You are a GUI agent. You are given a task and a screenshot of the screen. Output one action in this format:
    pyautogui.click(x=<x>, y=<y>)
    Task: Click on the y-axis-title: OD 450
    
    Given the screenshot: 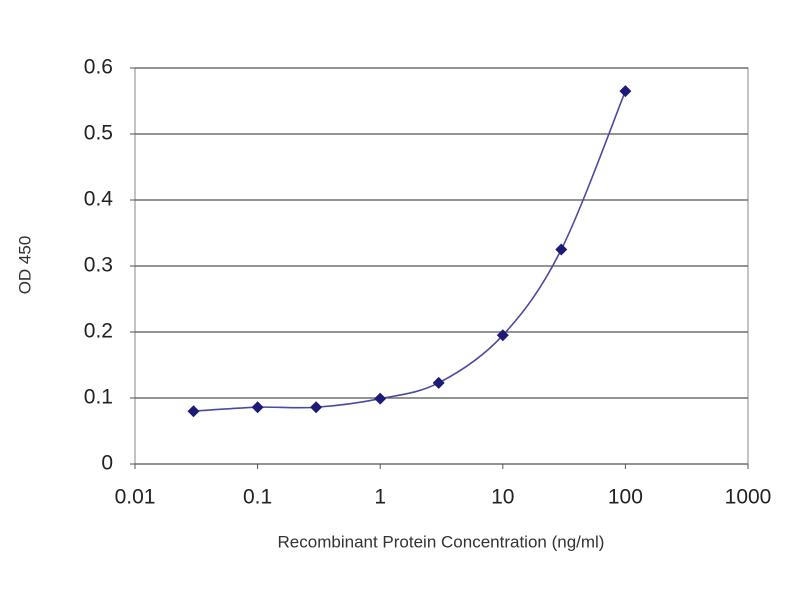 What is the action you would take?
    pyautogui.click(x=24, y=265)
    